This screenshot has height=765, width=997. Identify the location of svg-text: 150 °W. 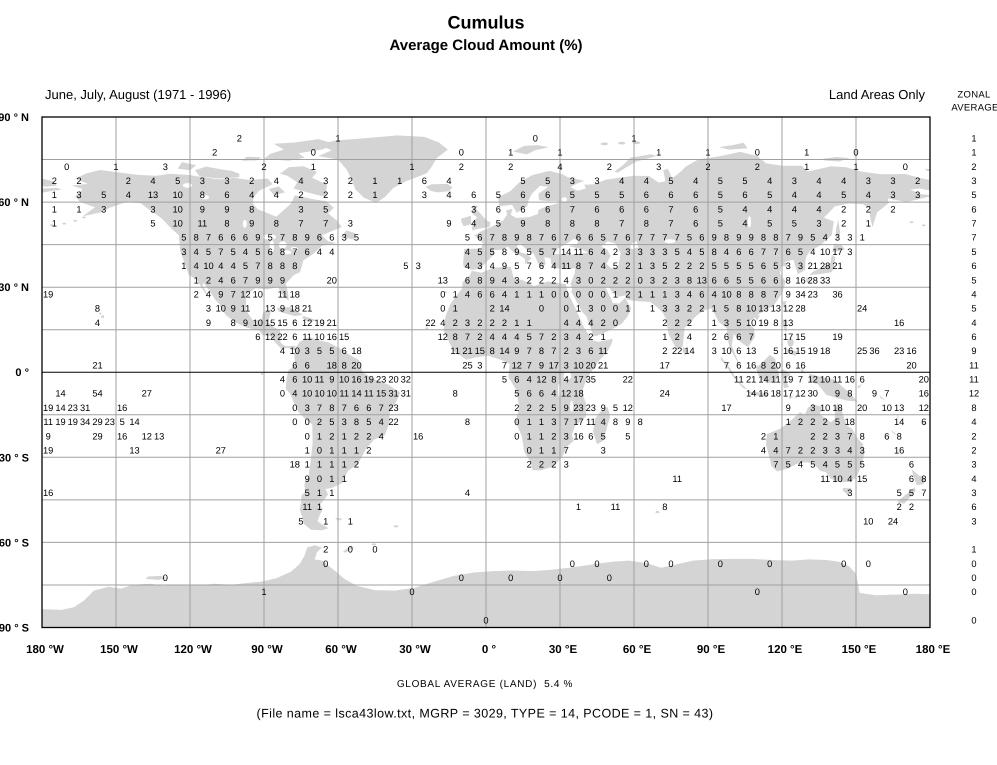
(119, 650).